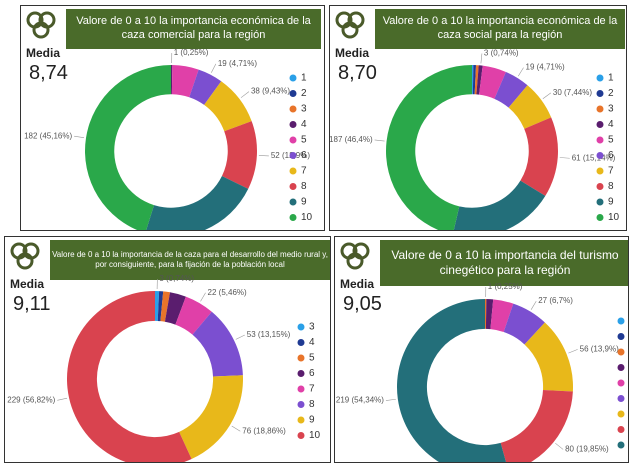 The height and width of the screenshot is (463, 629). Describe the element at coordinates (32, 304) in the screenshot. I see `media-value: 9,11` at that location.